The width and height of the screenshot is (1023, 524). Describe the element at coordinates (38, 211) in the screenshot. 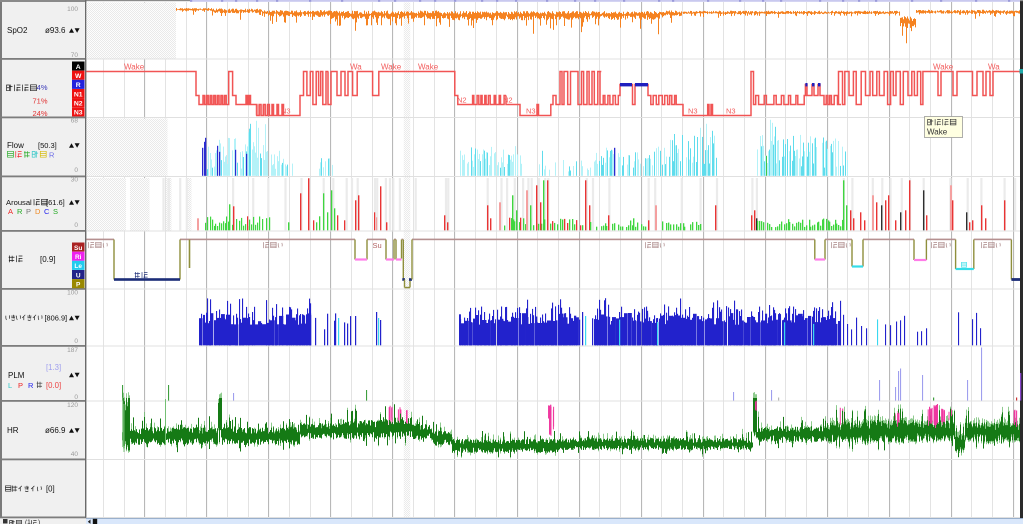

I see `svg-text: D` at that location.